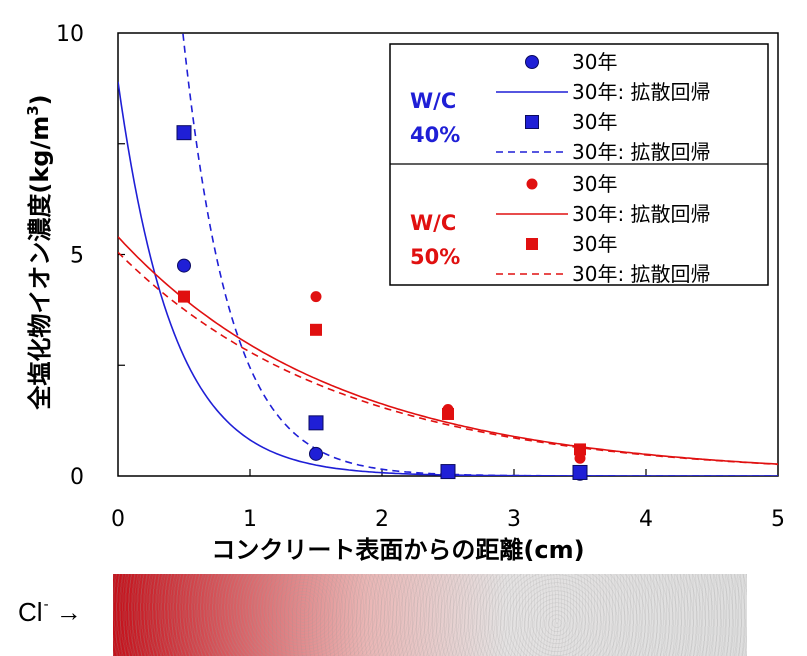 The image size is (807, 656). What do you see at coordinates (646, 519) in the screenshot?
I see `x-tick-label: 4` at bounding box center [646, 519].